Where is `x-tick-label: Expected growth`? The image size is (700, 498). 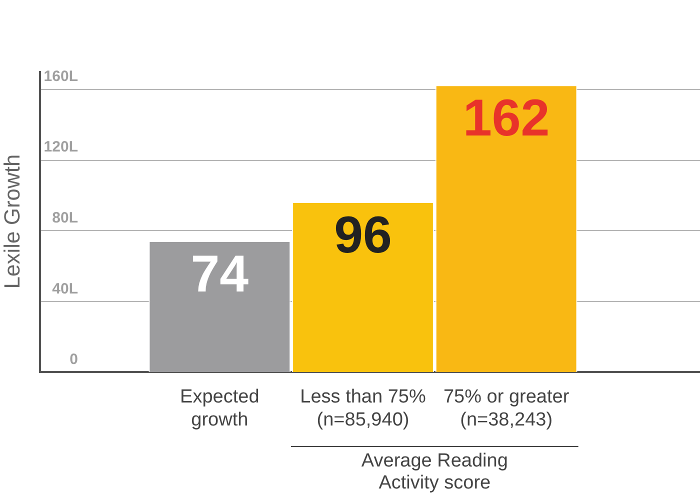 x-tick-label: Expected growth is located at coordinates (220, 408).